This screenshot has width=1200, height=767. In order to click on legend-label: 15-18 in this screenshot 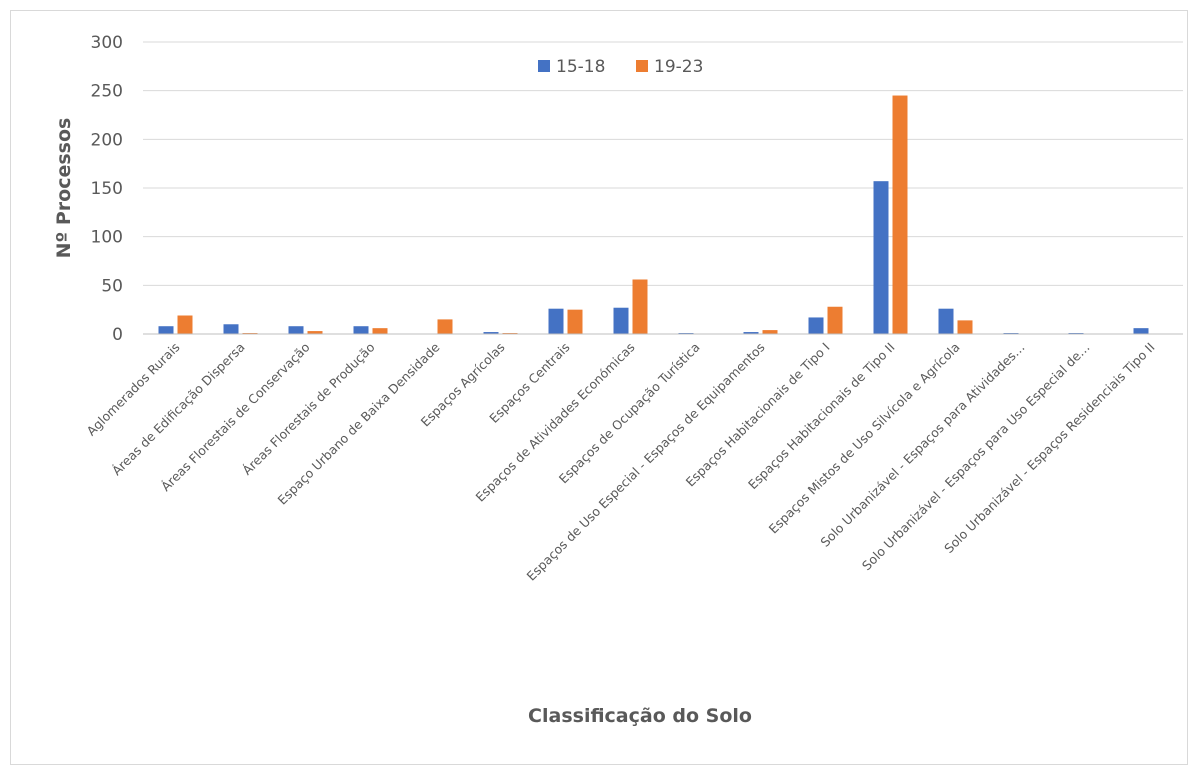, I will do `click(580, 67)`.